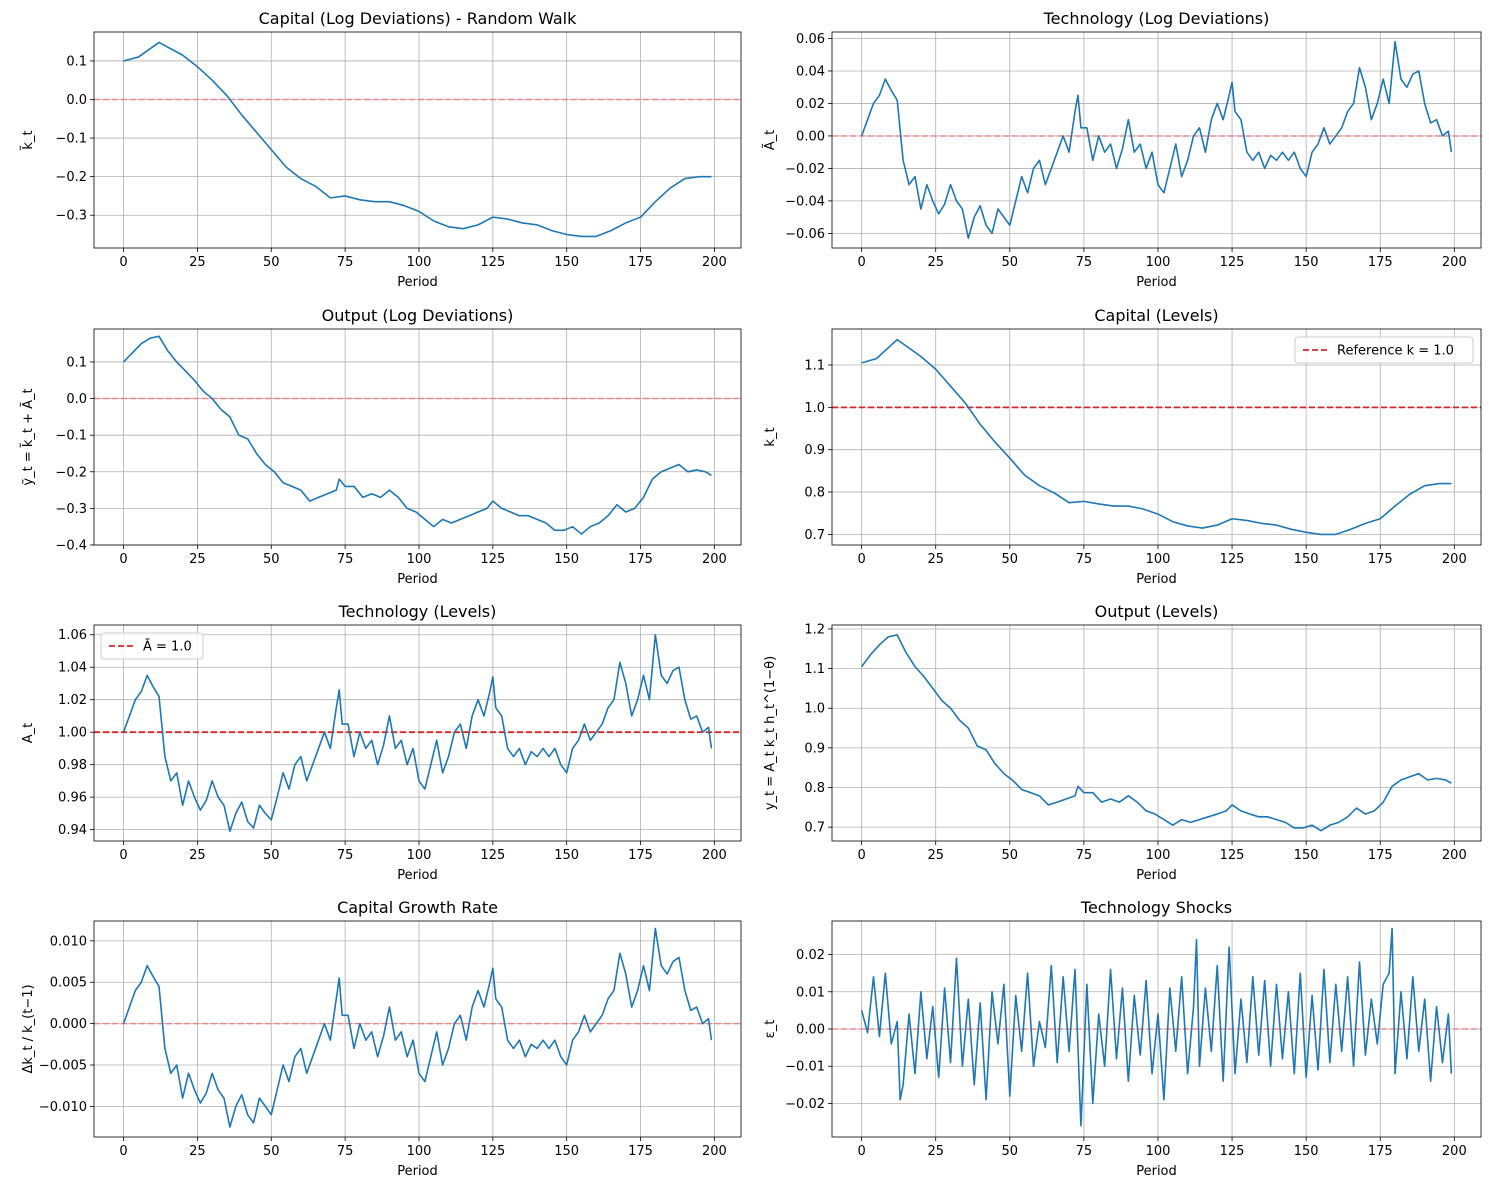 The width and height of the screenshot is (1489, 1194). What do you see at coordinates (418, 315) in the screenshot?
I see `subplot-title: Output (Log Deviations)` at bounding box center [418, 315].